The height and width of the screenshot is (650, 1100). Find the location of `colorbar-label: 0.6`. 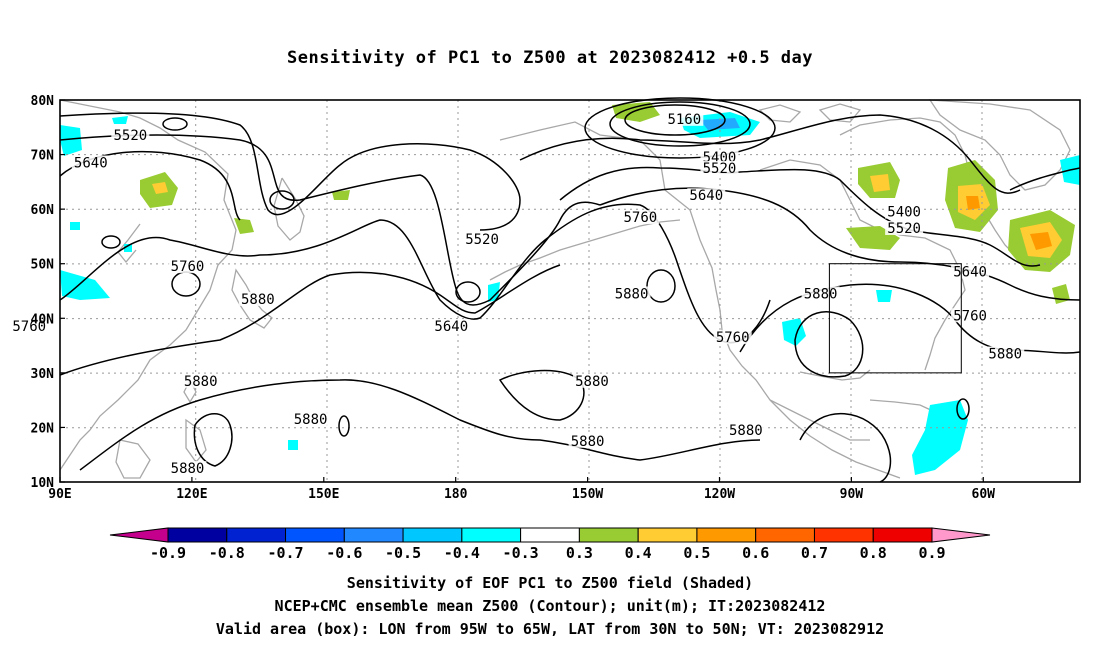

colorbar-label: 0.6 is located at coordinates (755, 553).